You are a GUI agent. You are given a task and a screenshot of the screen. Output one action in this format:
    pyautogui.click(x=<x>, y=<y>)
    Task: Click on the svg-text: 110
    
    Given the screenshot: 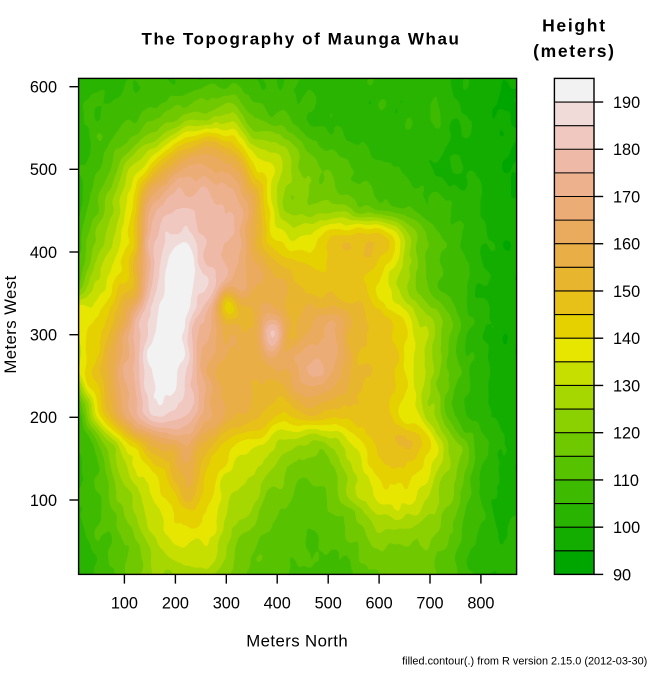 What is the action you would take?
    pyautogui.click(x=626, y=481)
    